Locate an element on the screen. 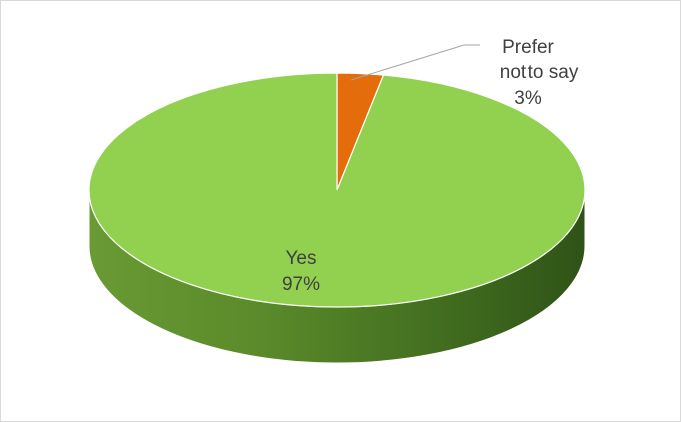  label-yes-value: 97% is located at coordinates (301, 284).